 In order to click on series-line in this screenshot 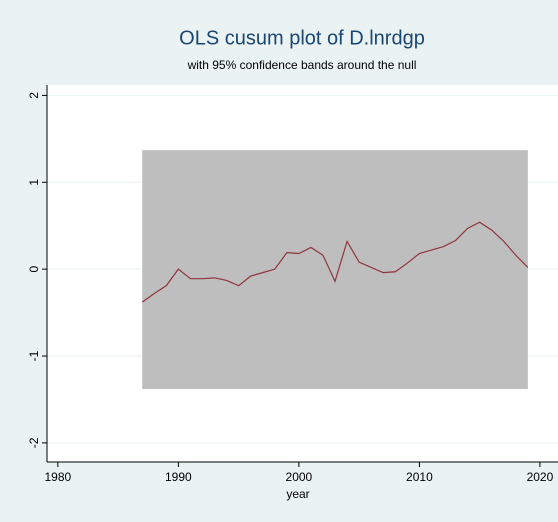, I will do `click(335, 262)`.